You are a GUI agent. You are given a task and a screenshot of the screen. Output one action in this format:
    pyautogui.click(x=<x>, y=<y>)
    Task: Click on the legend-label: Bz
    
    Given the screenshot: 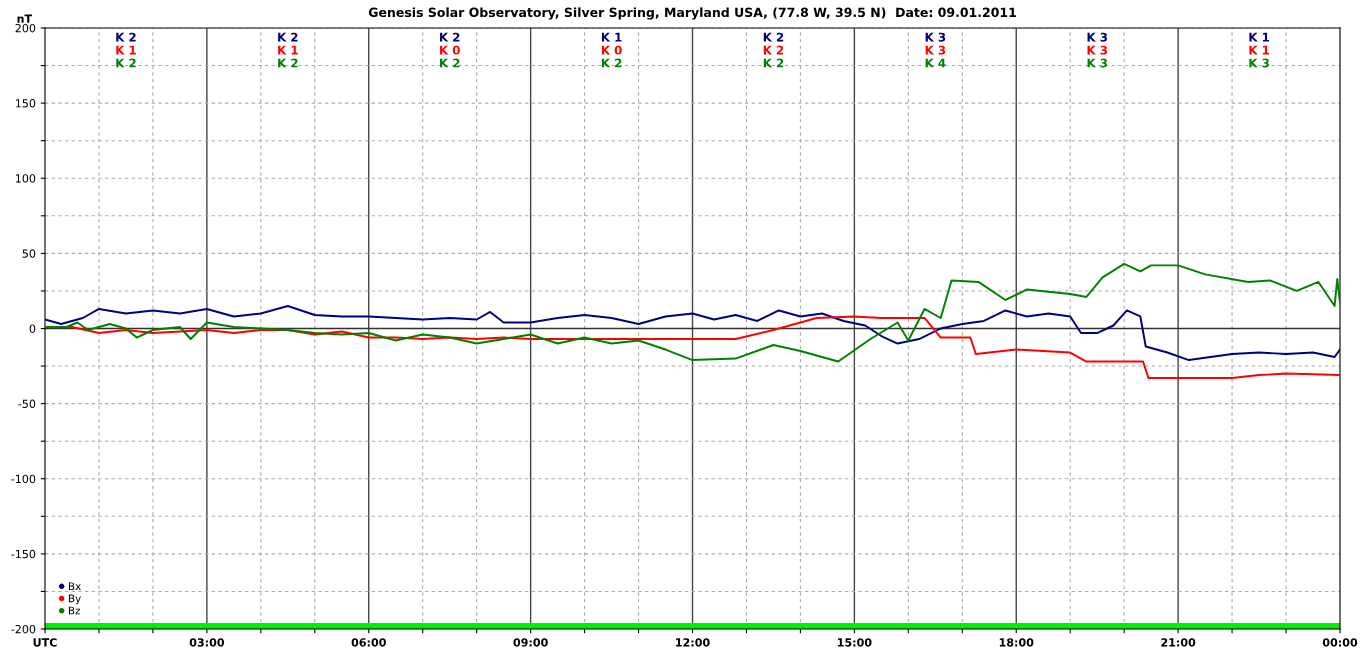 What is the action you would take?
    pyautogui.click(x=74, y=610)
    